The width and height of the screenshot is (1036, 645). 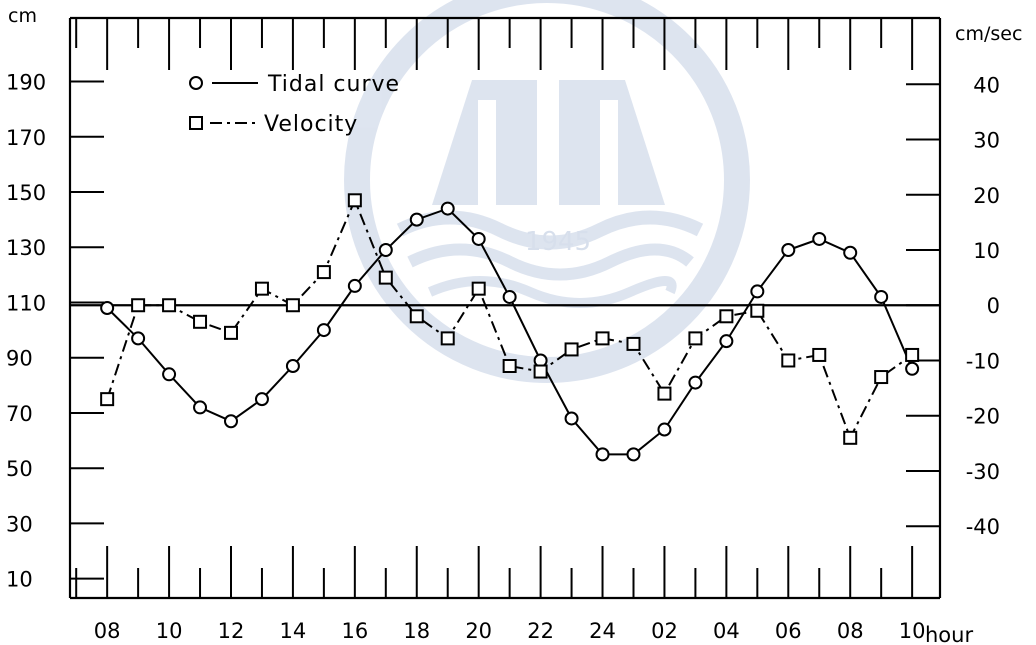 What do you see at coordinates (602, 631) in the screenshot?
I see `x-tick-label: 24` at bounding box center [602, 631].